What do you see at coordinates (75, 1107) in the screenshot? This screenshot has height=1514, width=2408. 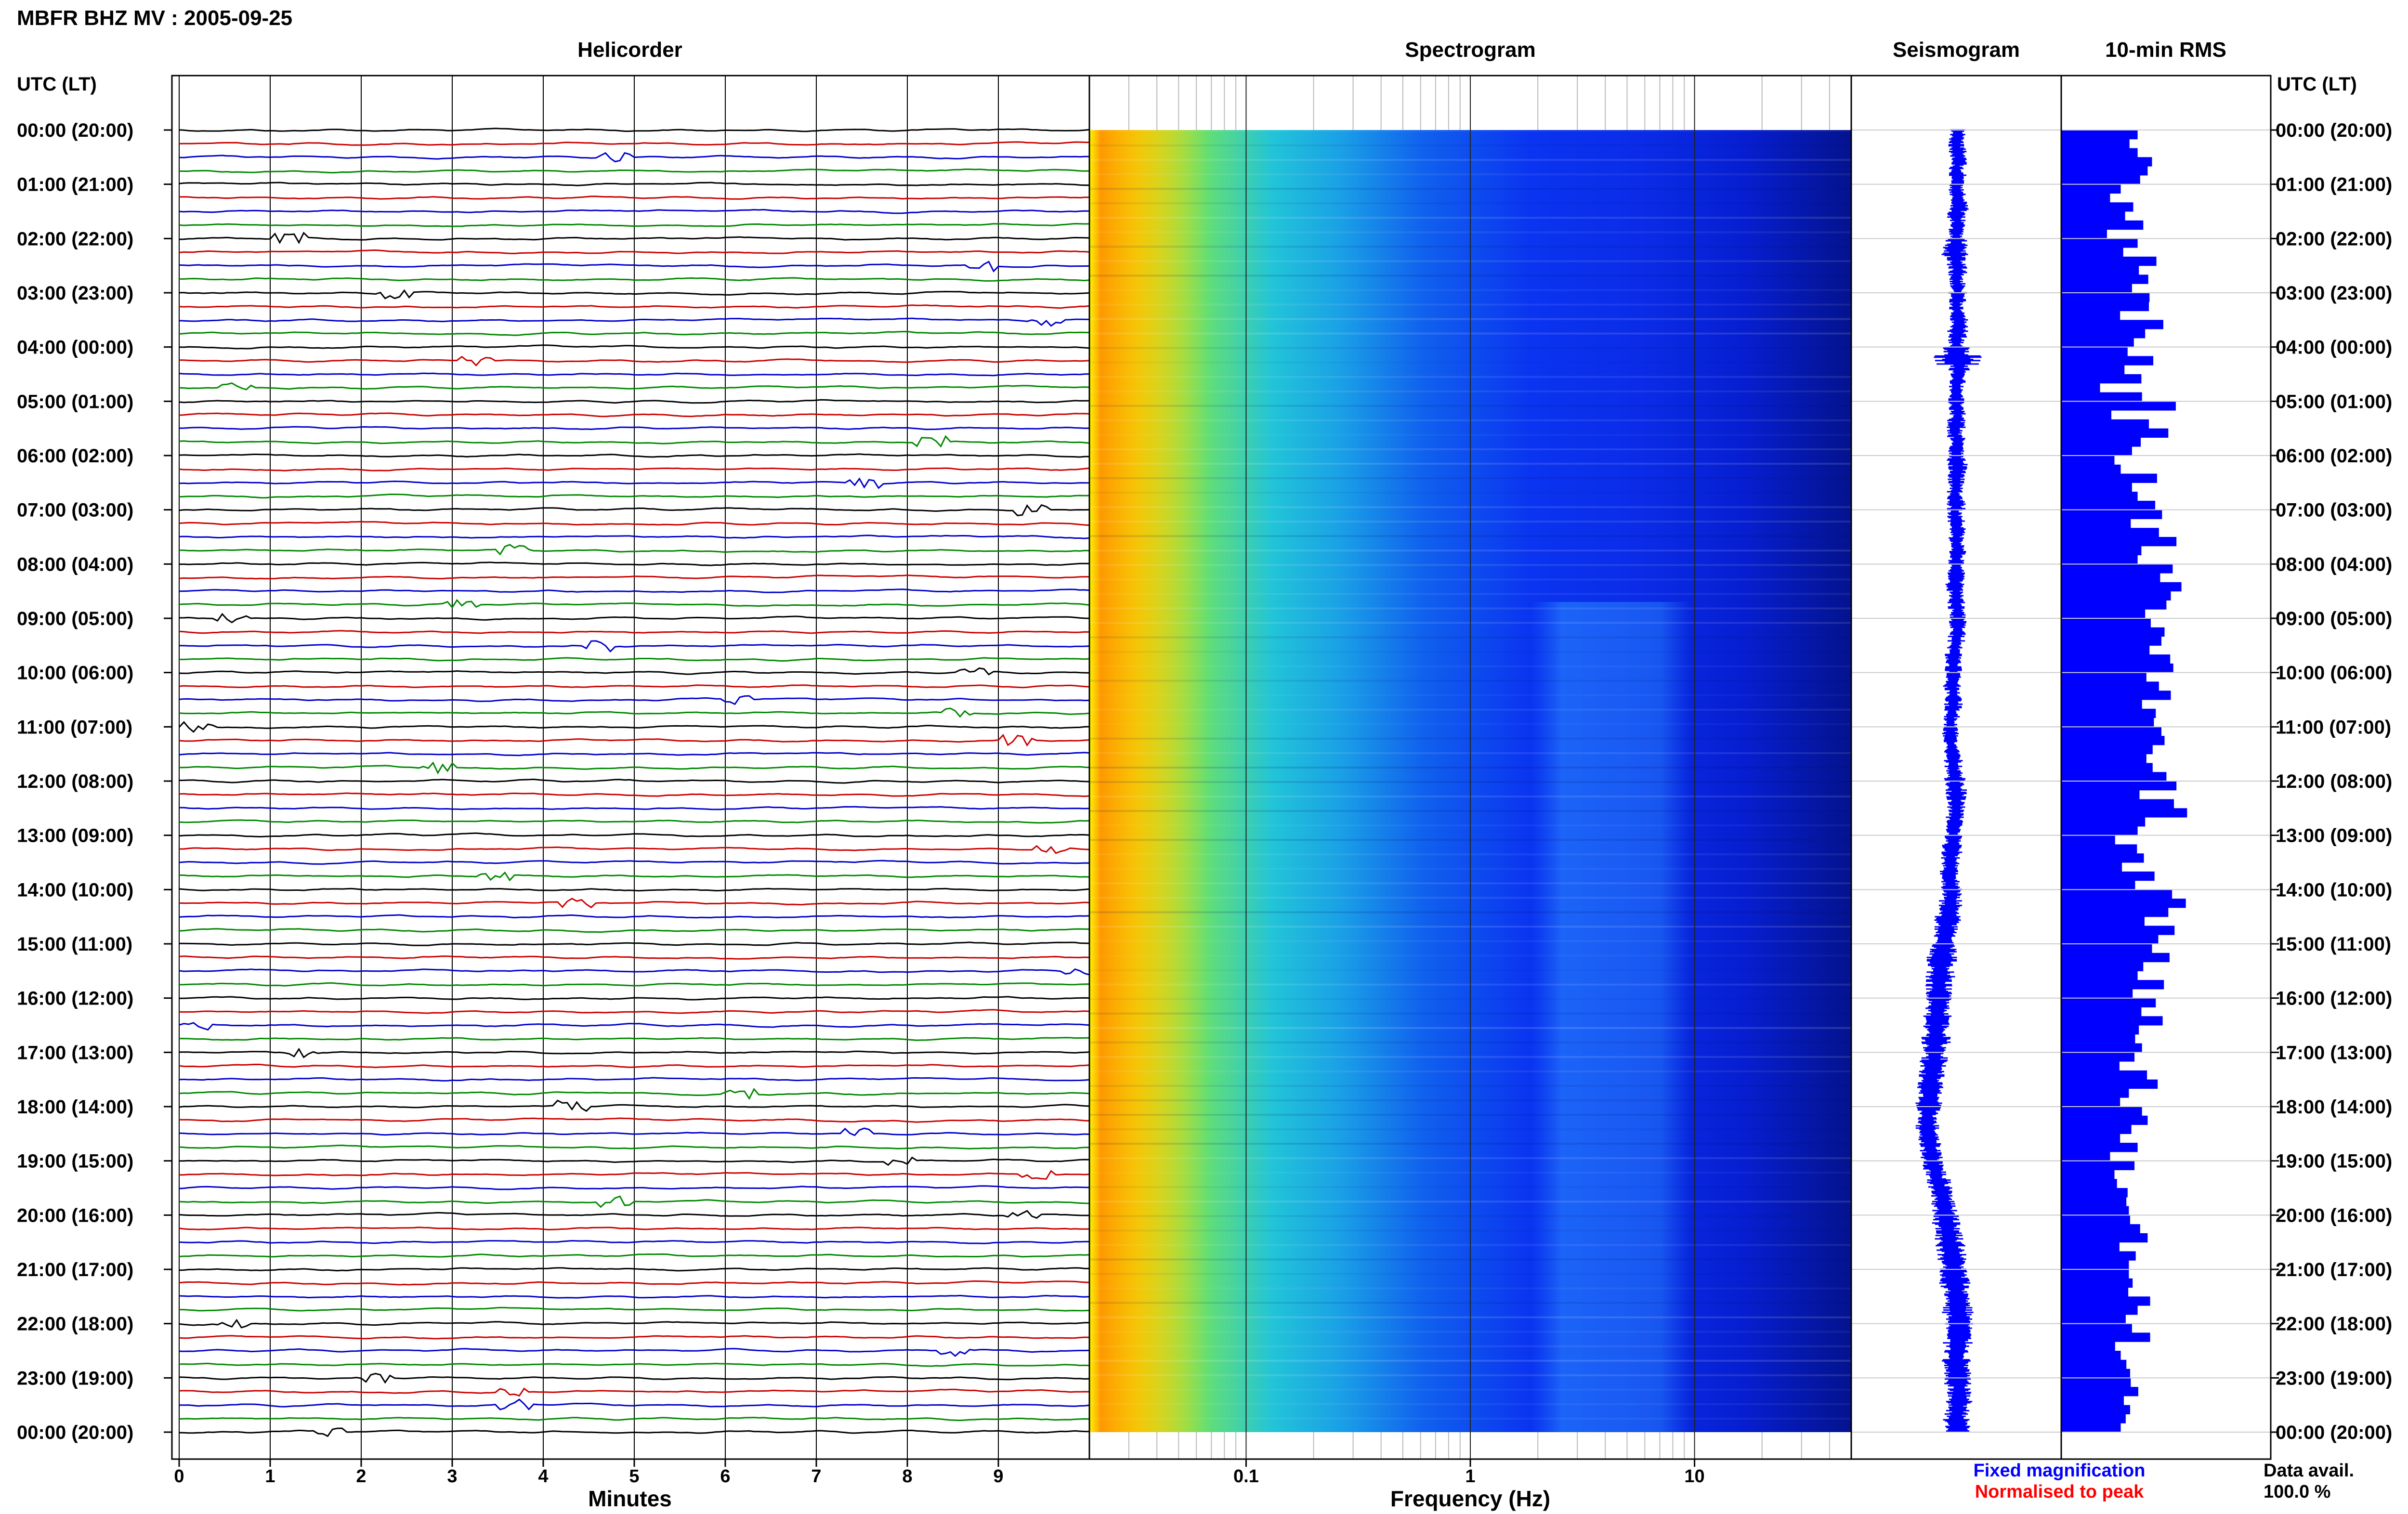 I see `time-tick-left: 18:00 (14:00)` at bounding box center [75, 1107].